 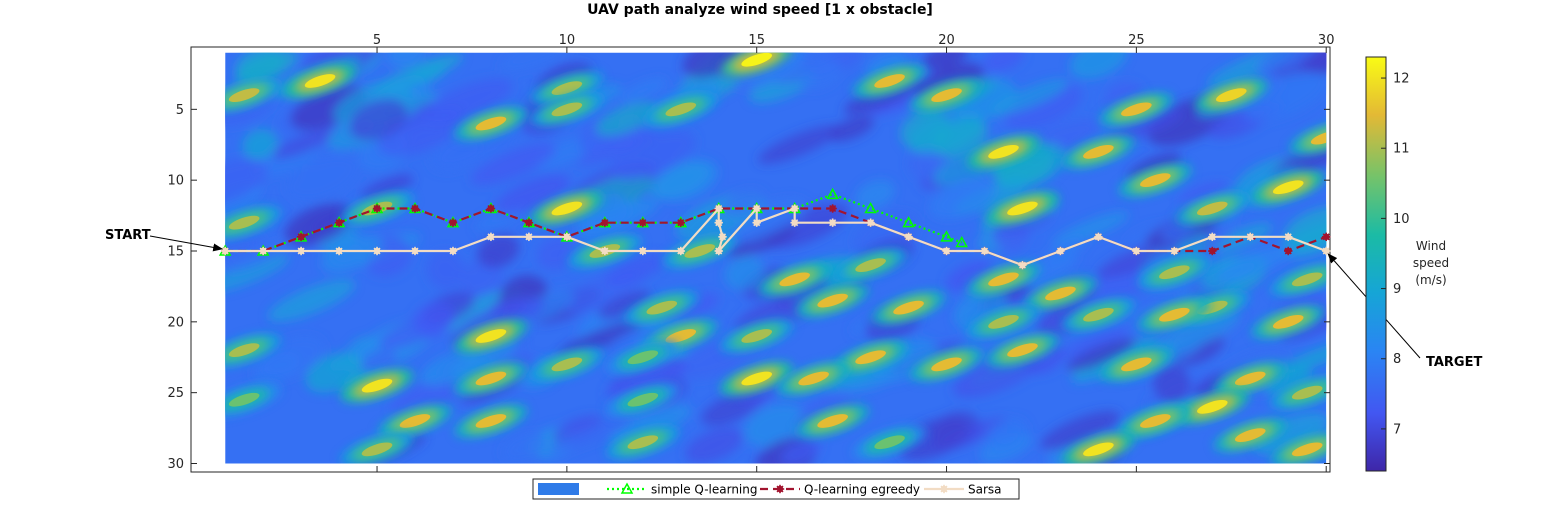 I want to click on x-tick-label: 5, so click(x=377, y=40).